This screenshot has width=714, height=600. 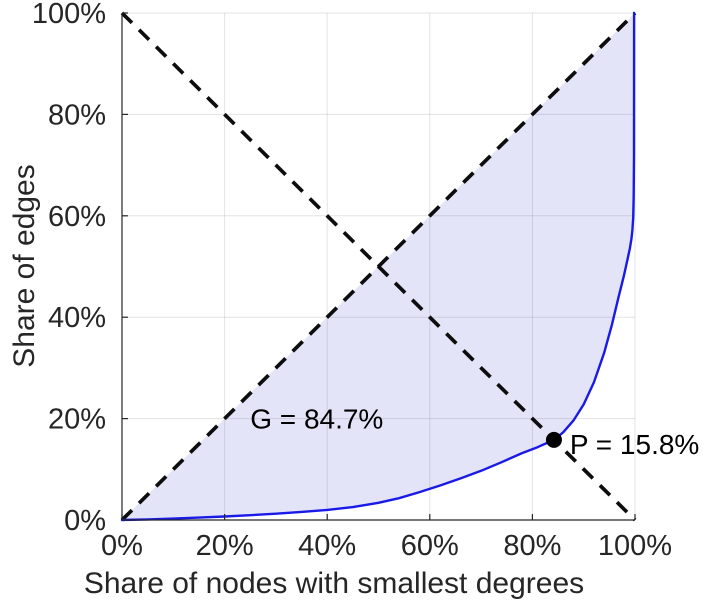 What do you see at coordinates (24, 265) in the screenshot?
I see `y-axis-label: Share of edges` at bounding box center [24, 265].